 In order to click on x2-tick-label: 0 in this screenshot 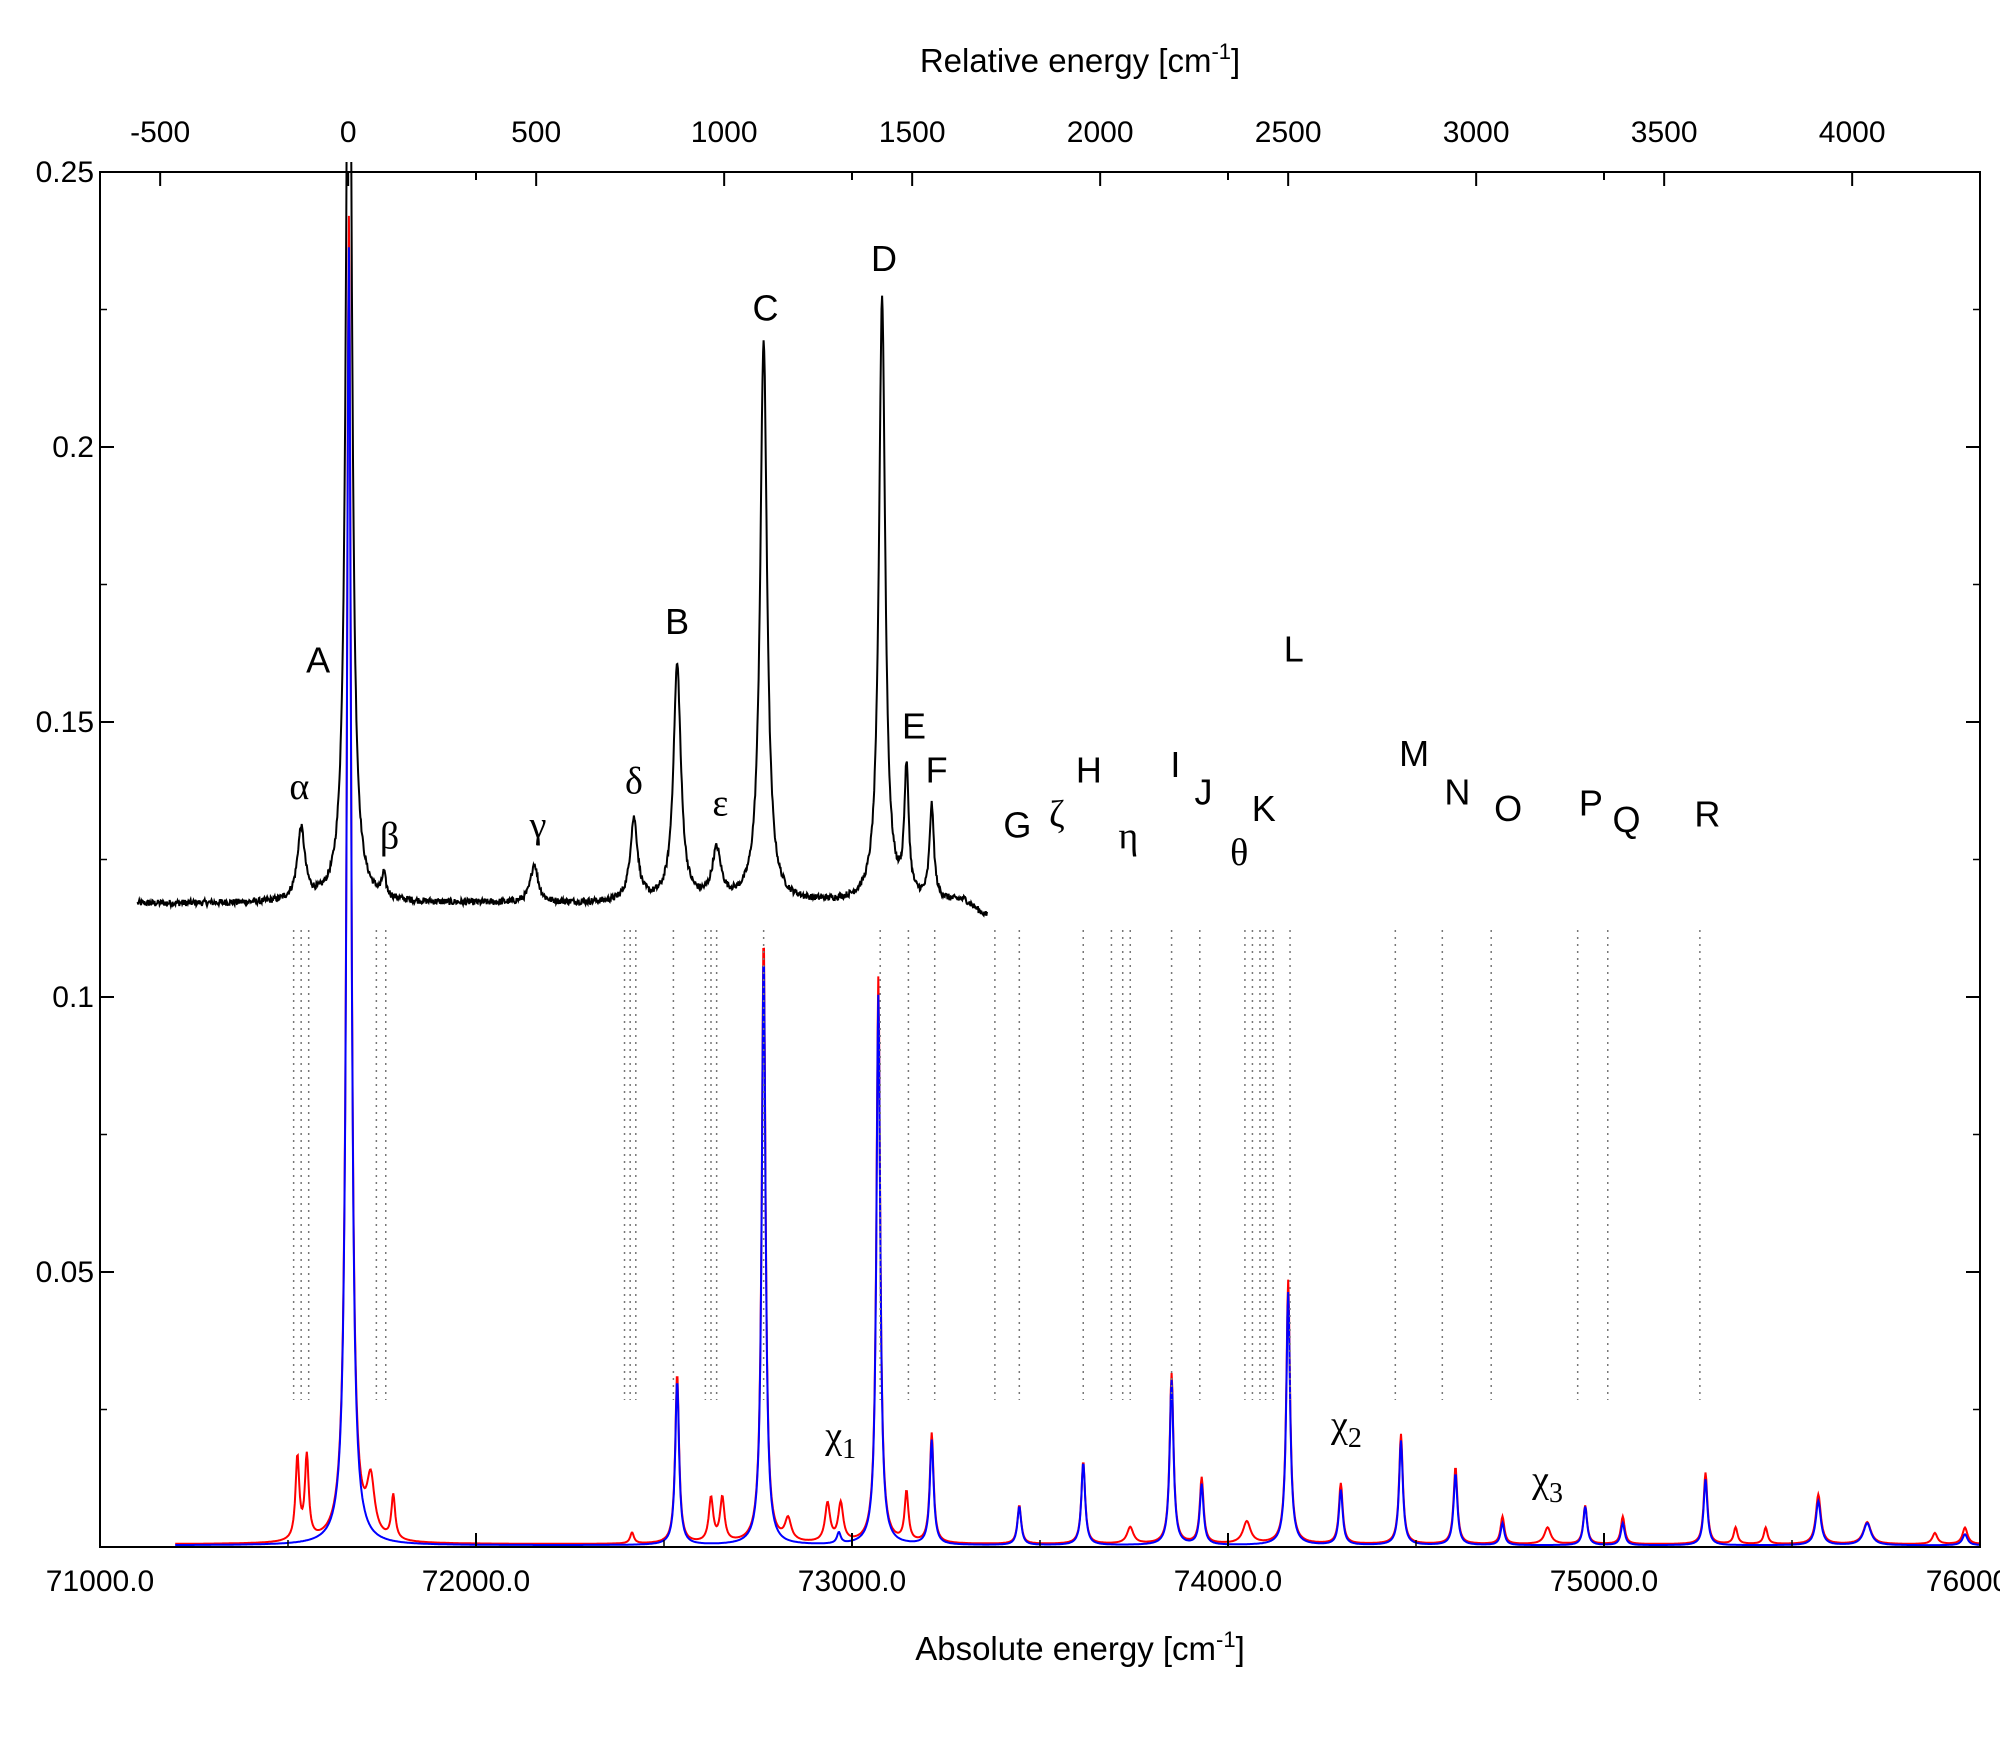, I will do `click(348, 132)`.